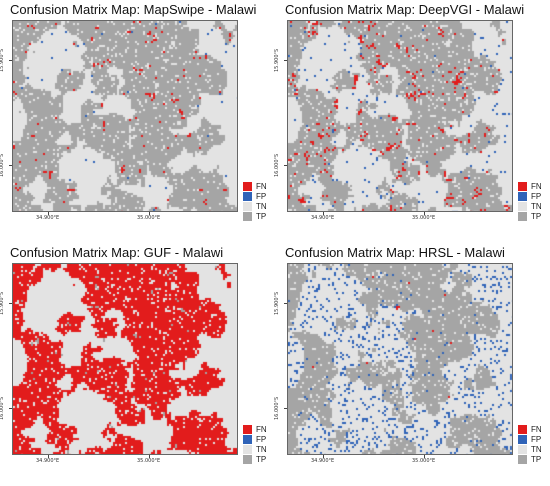 The height and width of the screenshot is (486, 550). Describe the element at coordinates (405, 9) in the screenshot. I see `panel-title: Confusion Matrix Map: DeepVGI - Malawi` at that location.